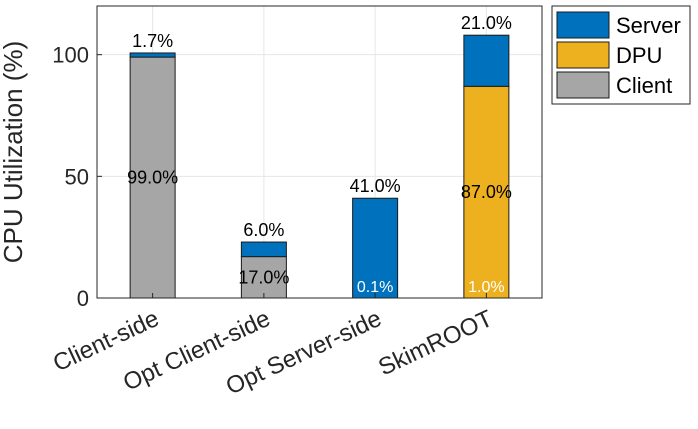  Describe the element at coordinates (152, 41) in the screenshot. I see `data-label: 1.7%` at that location.